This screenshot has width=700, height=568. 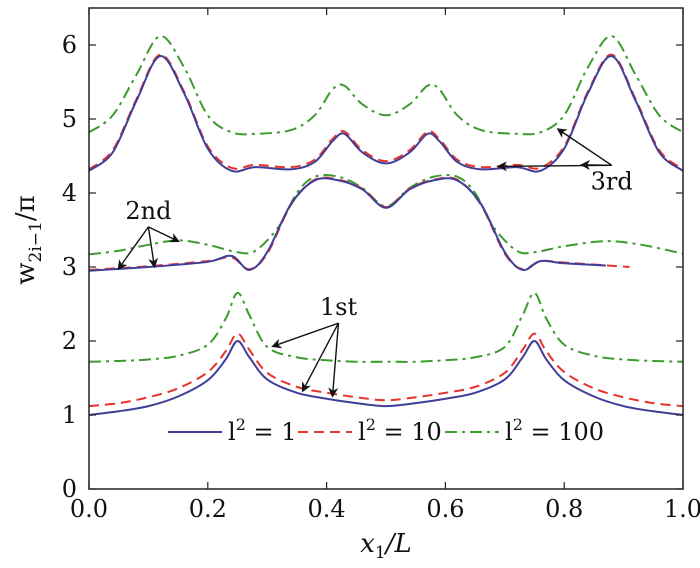 I want to click on y-axis-label-rest: /π, so click(x=26, y=208).